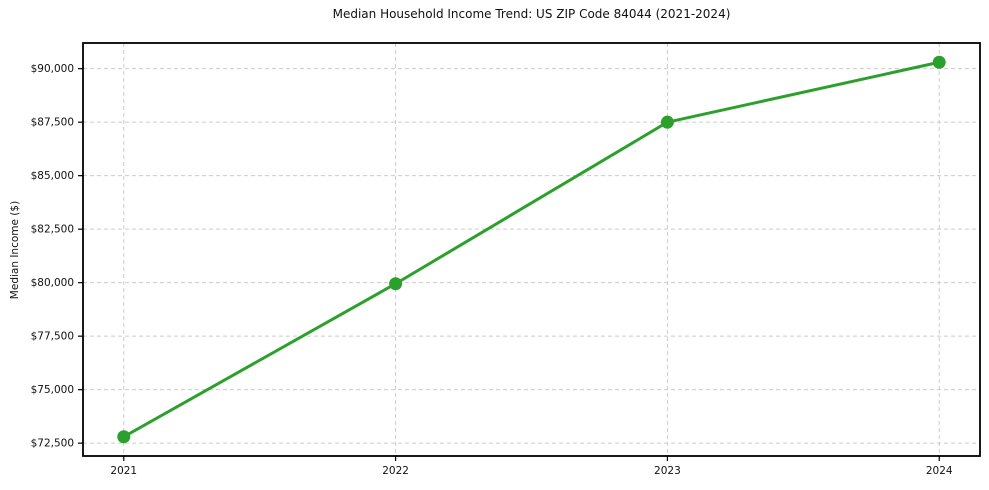  What do you see at coordinates (52, 176) in the screenshot?
I see `y-tick-label: $85,000` at bounding box center [52, 176].